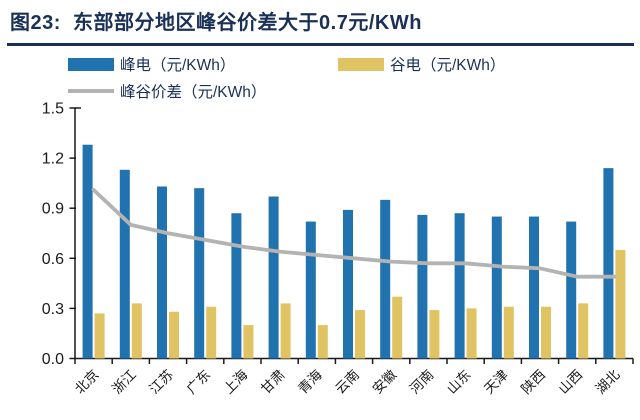 The width and height of the screenshot is (640, 420). I want to click on title-divider, so click(320, 44).